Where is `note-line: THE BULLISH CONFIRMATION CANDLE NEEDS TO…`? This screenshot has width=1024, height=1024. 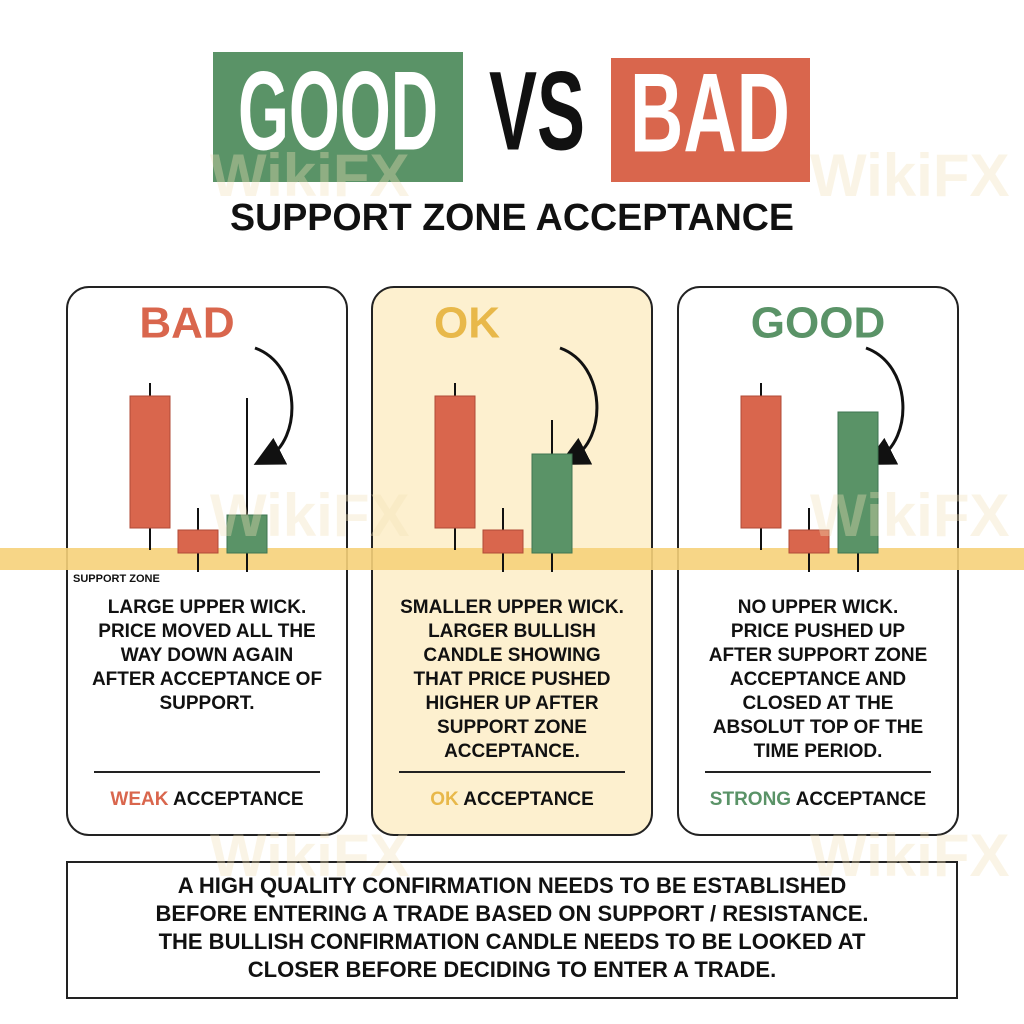 note-line: THE BULLISH CONFIRMATION CANDLE NEEDS TO… is located at coordinates (512, 941).